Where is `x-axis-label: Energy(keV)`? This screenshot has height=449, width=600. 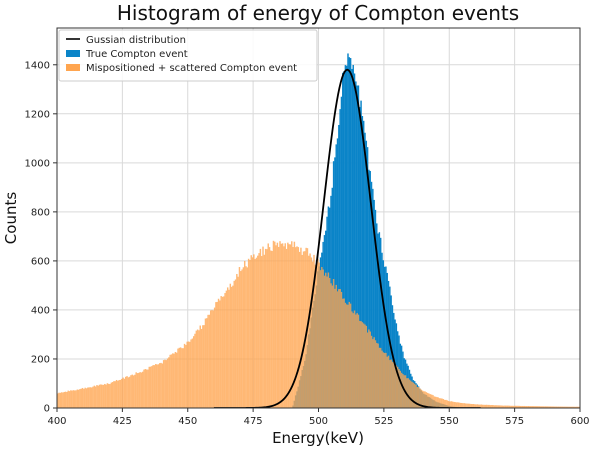
x-axis-label: Energy(keV) is located at coordinates (318, 438).